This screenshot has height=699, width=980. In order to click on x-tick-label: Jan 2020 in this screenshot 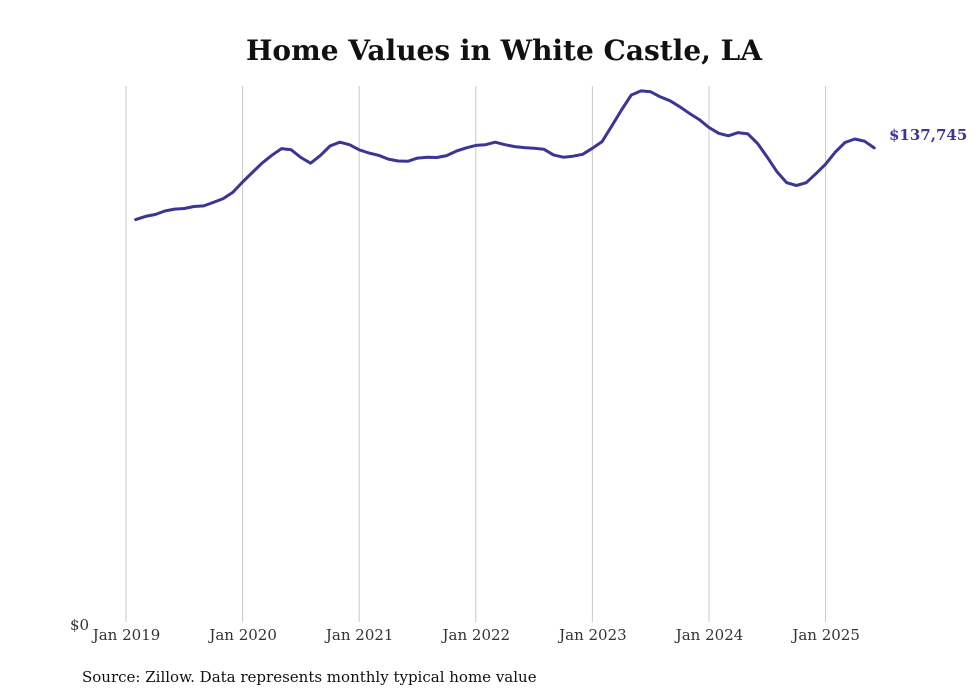, I will do `click(242, 635)`.